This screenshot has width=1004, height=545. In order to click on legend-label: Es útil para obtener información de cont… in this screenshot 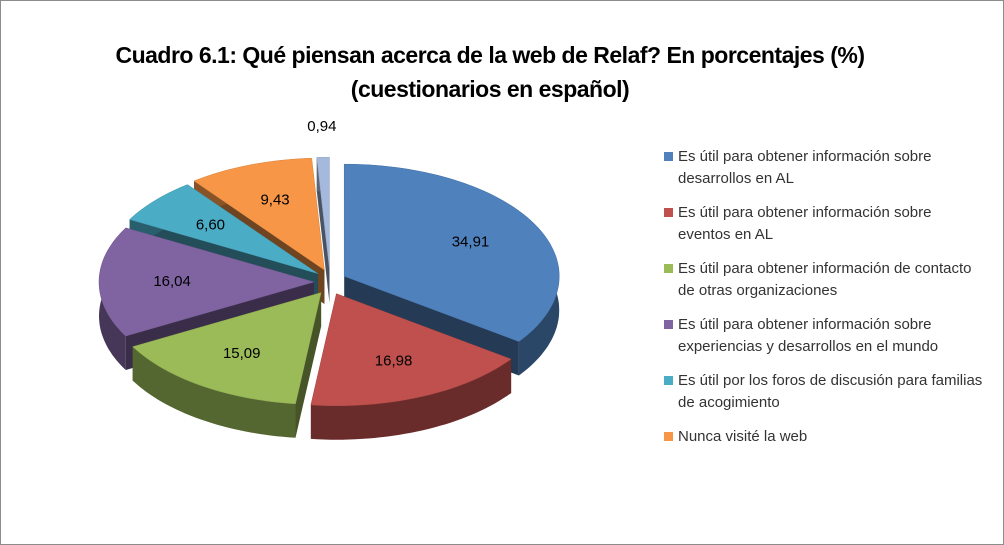, I will do `click(825, 279)`.